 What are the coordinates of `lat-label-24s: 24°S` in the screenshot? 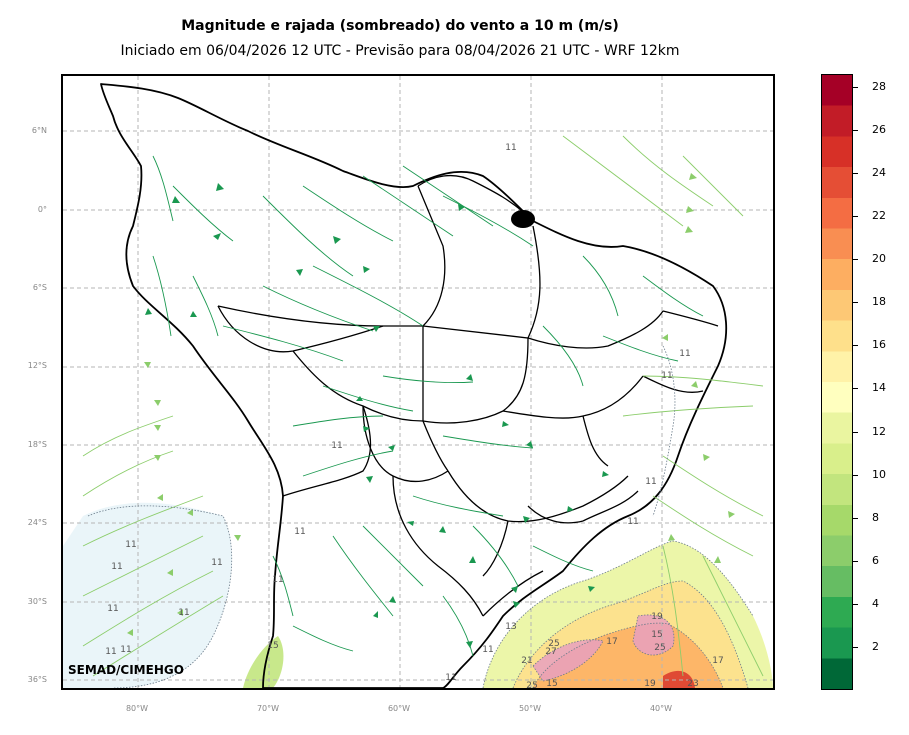 It's located at (37, 522).